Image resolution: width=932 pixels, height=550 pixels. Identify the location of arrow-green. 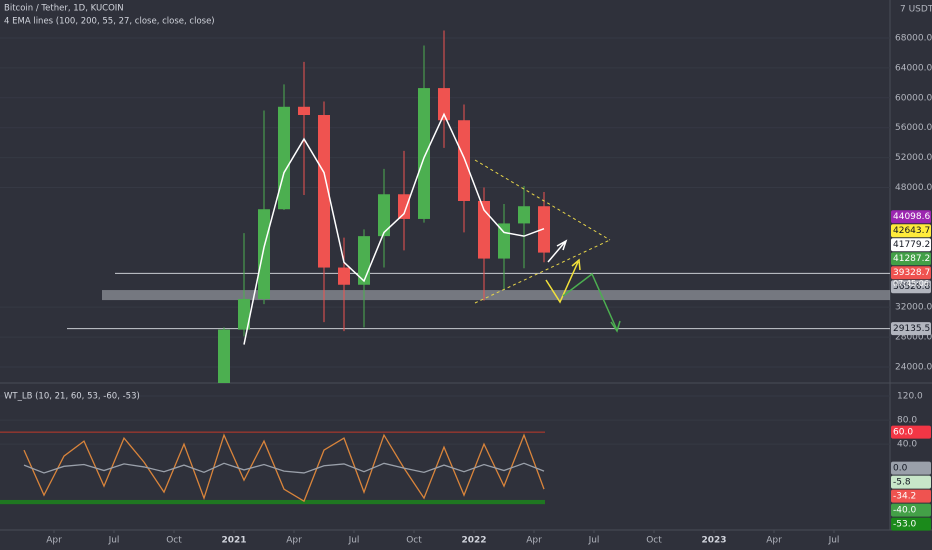
(590, 301).